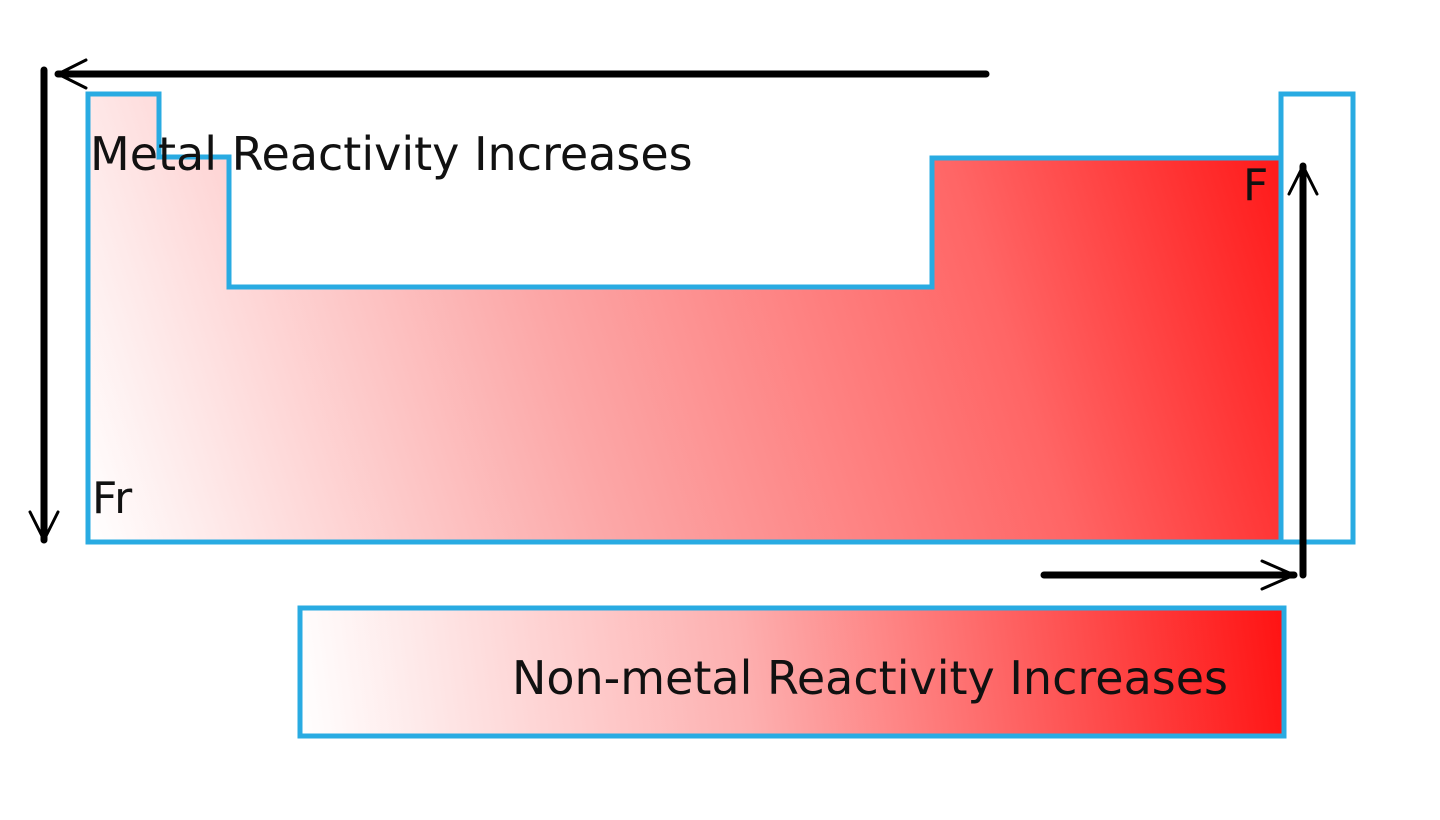 The width and height of the screenshot is (1440, 820). I want to click on nonmetal-vertical-arrow, so click(1303, 370).